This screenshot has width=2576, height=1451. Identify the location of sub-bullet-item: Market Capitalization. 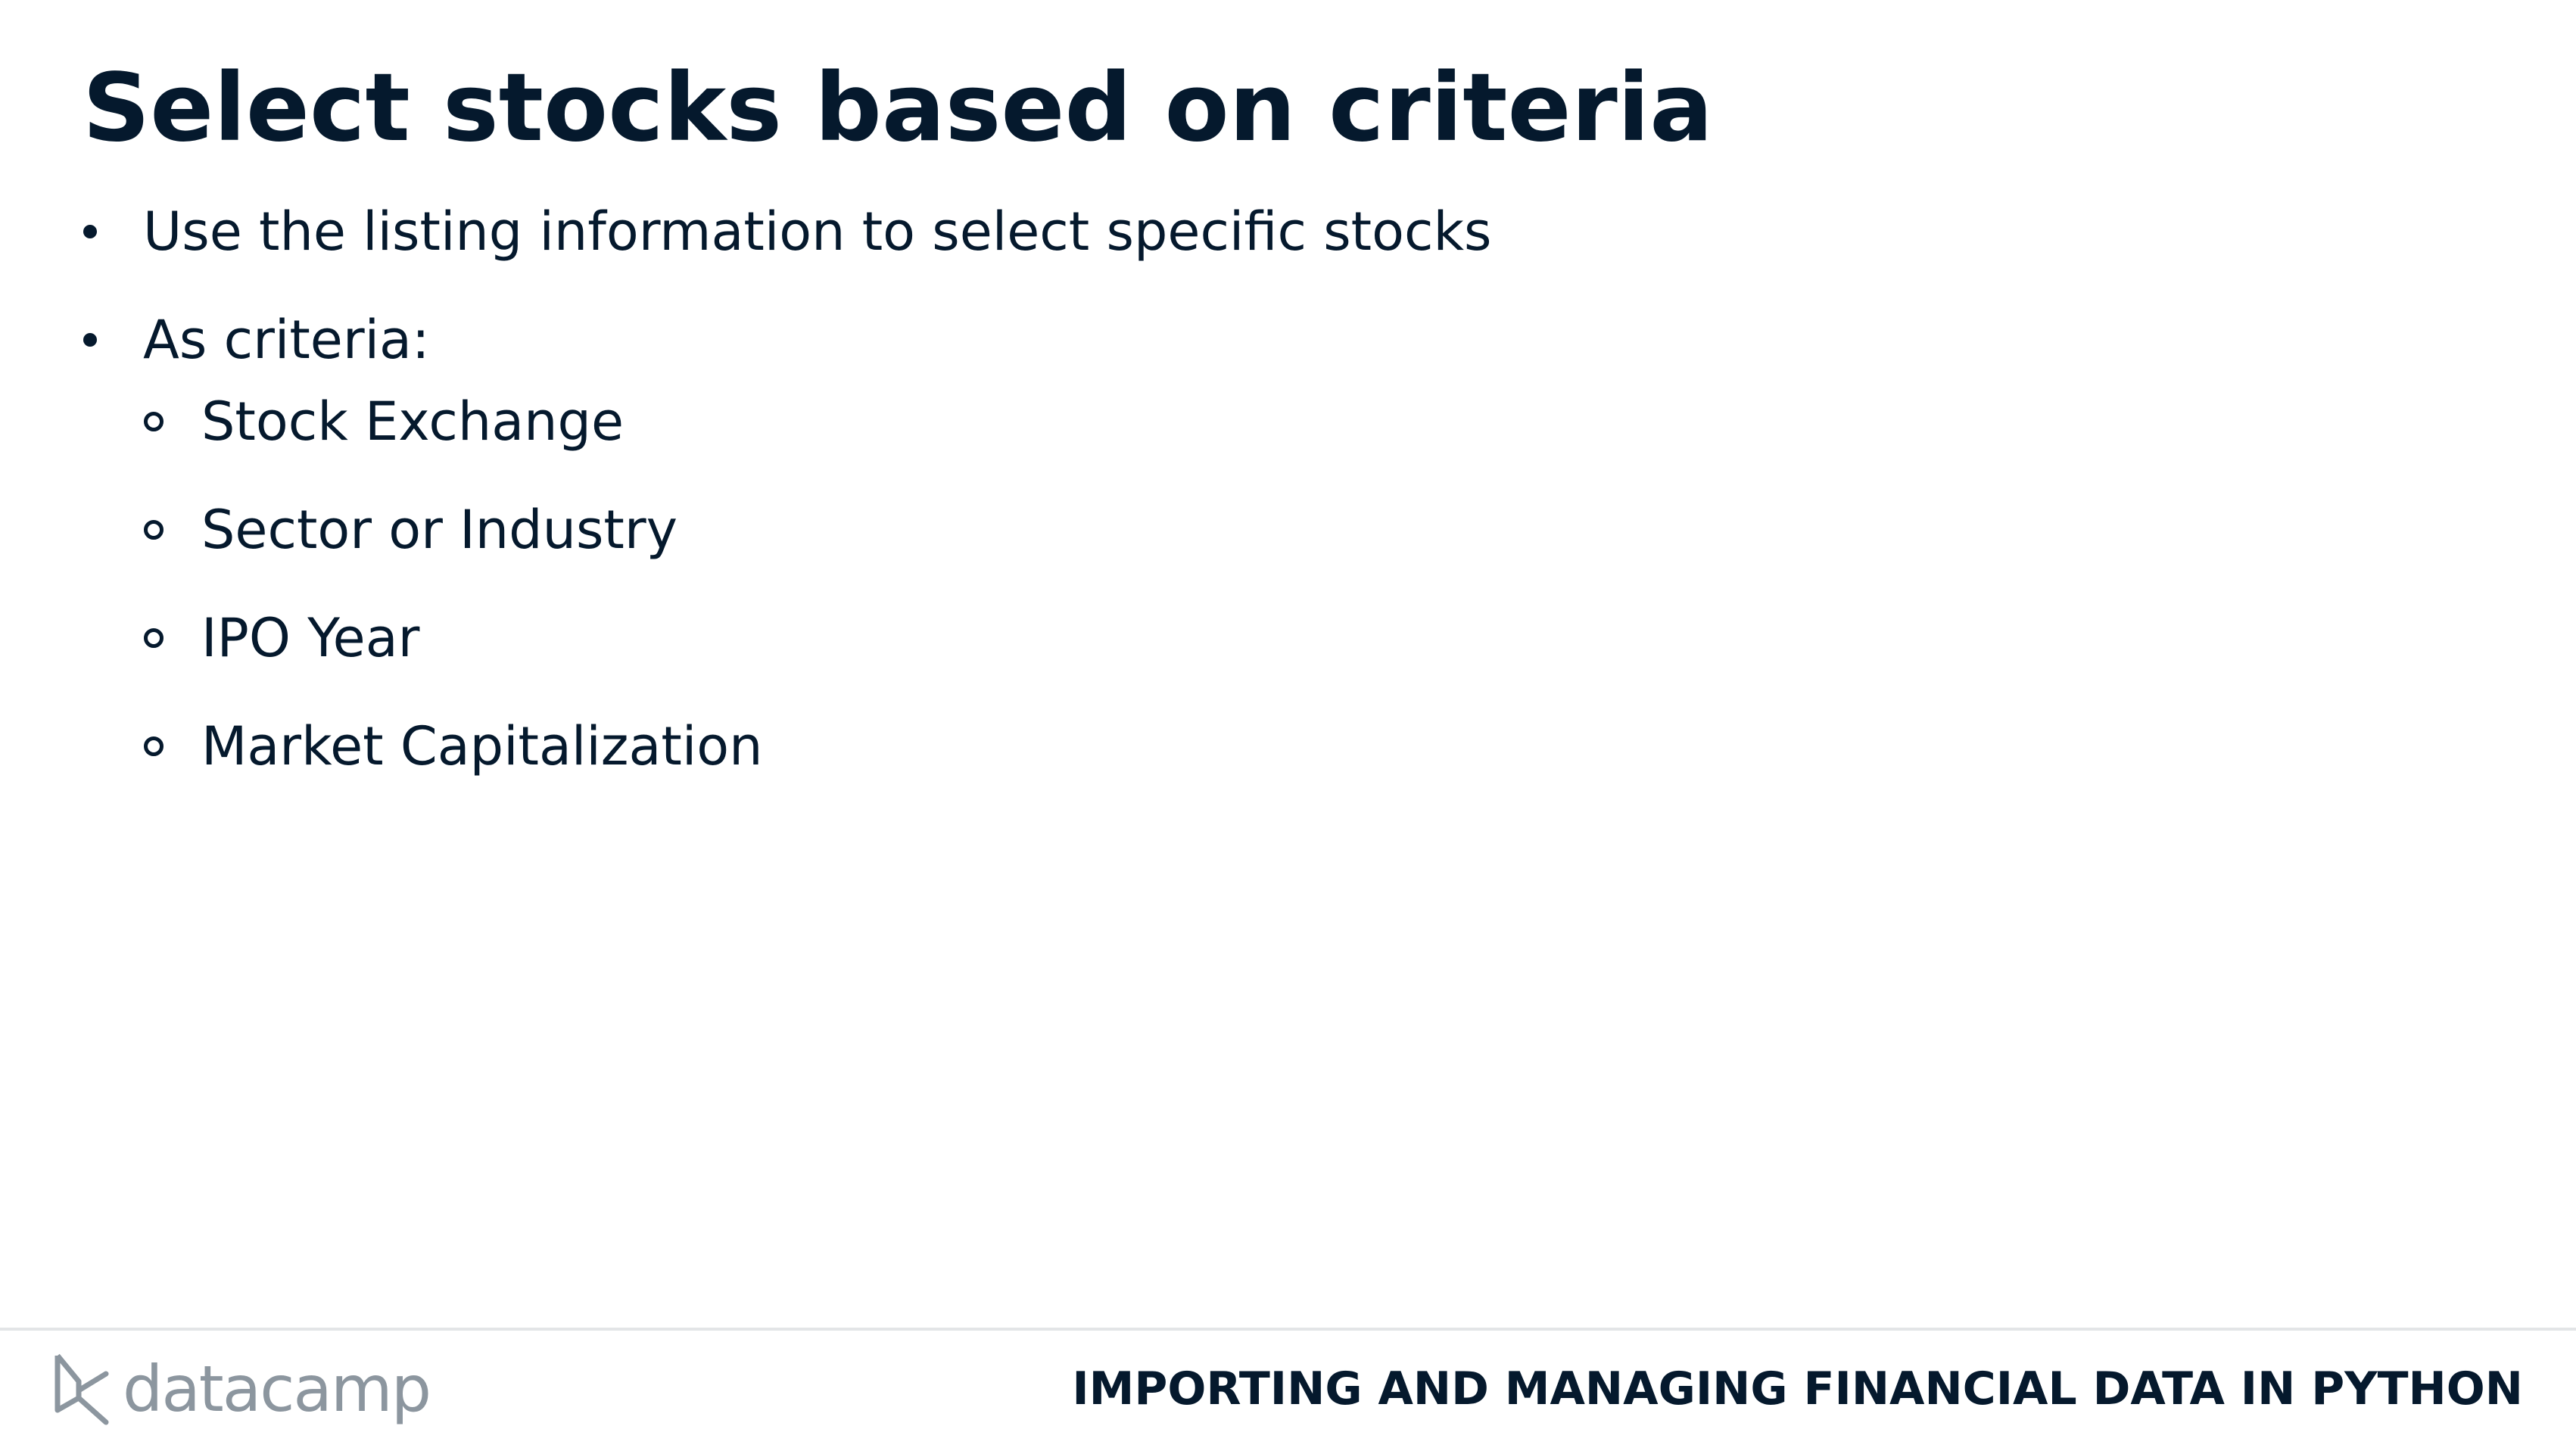
(453, 746).